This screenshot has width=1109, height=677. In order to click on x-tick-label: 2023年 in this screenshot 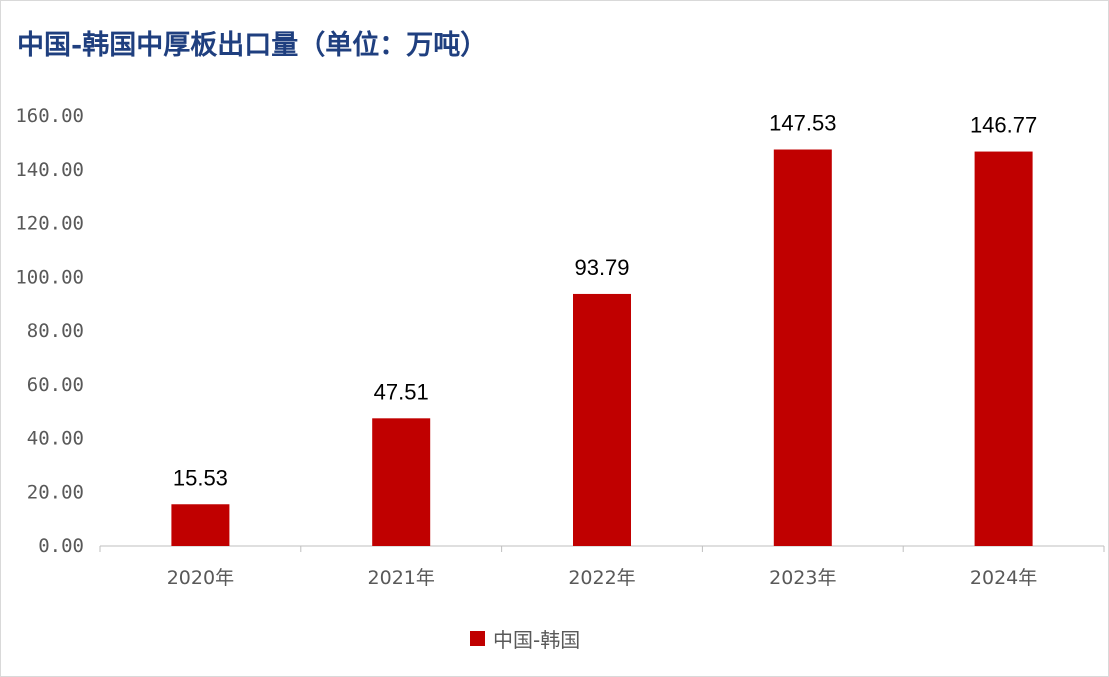, I will do `click(802, 578)`.